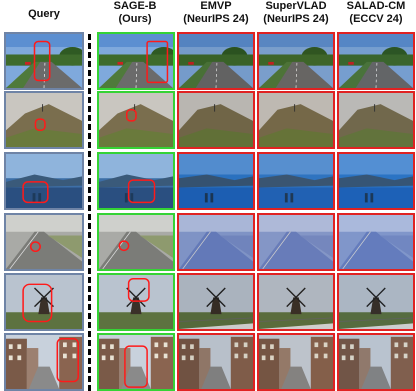 Image resolution: width=416 pixels, height=391 pixels. I want to click on column-header-line: SAGE-B, so click(135, 6).